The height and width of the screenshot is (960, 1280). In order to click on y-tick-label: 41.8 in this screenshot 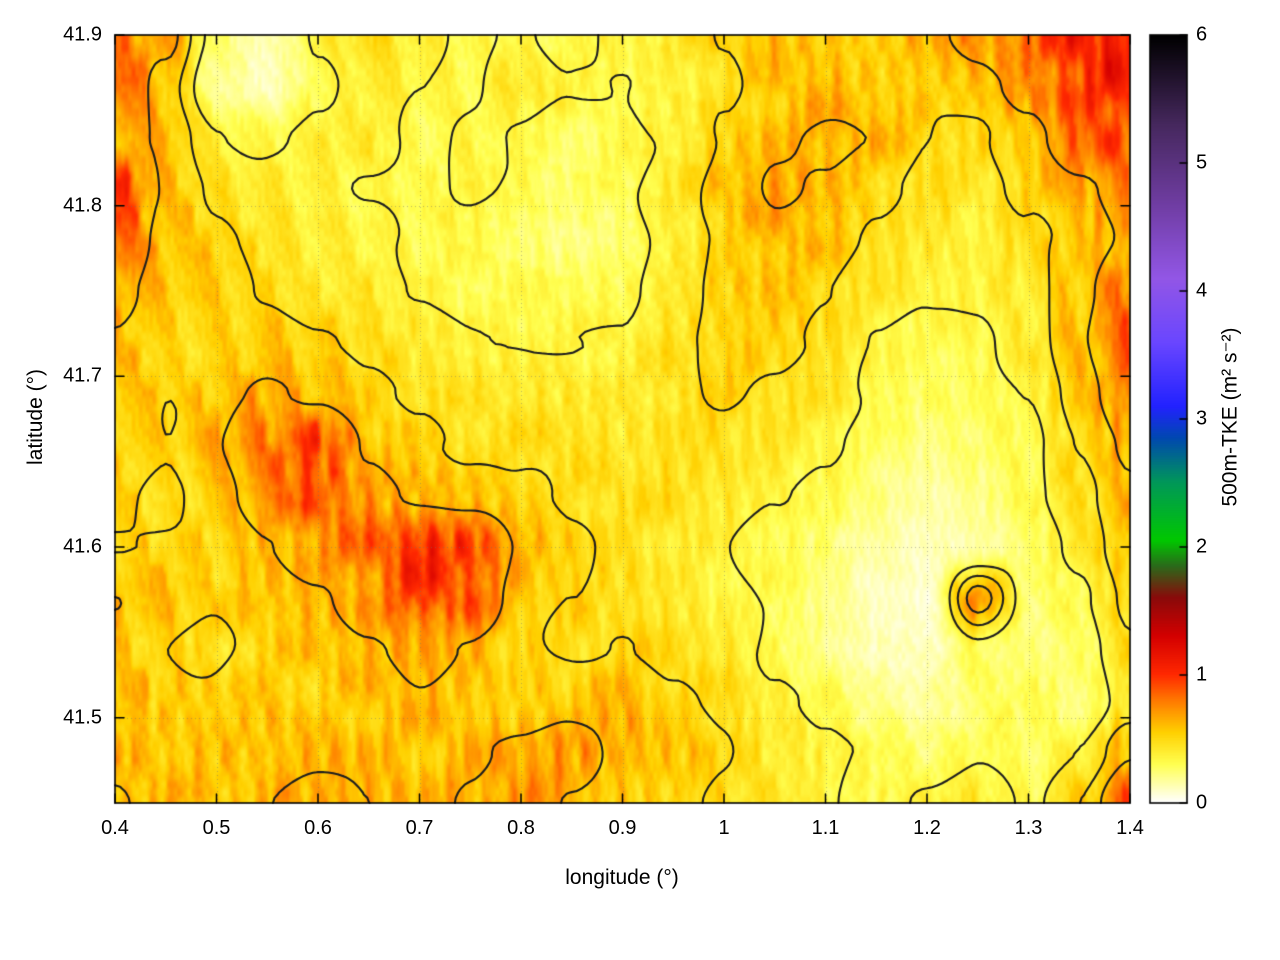, I will do `click(82, 205)`.